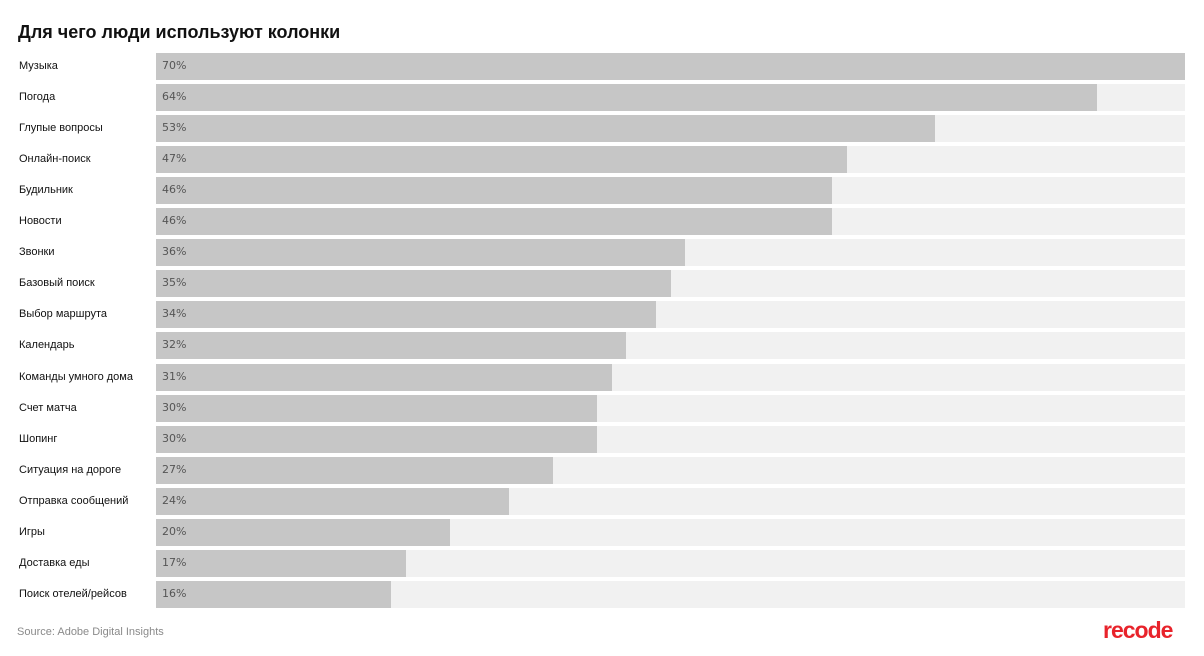  I want to click on bar-track: 47%, so click(670, 159).